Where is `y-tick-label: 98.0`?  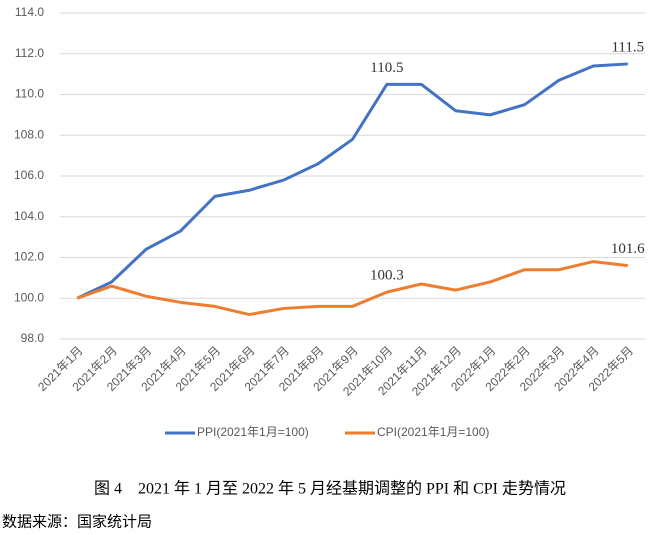 y-tick-label: 98.0 is located at coordinates (33, 338).